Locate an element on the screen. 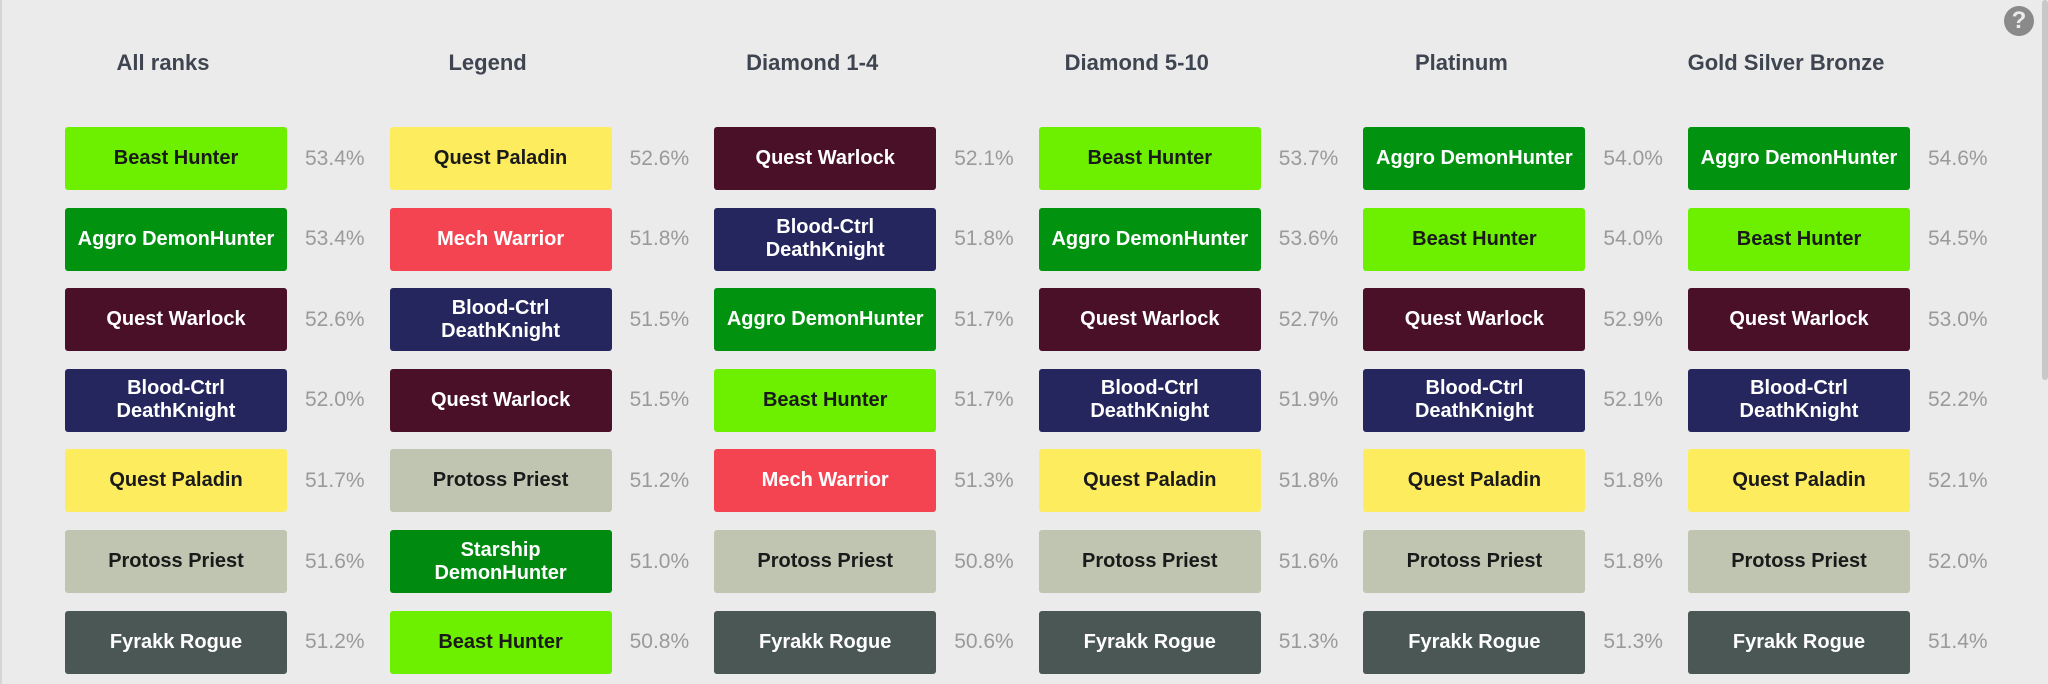 The height and width of the screenshot is (684, 2048). winrate: 50.6% is located at coordinates (984, 642).